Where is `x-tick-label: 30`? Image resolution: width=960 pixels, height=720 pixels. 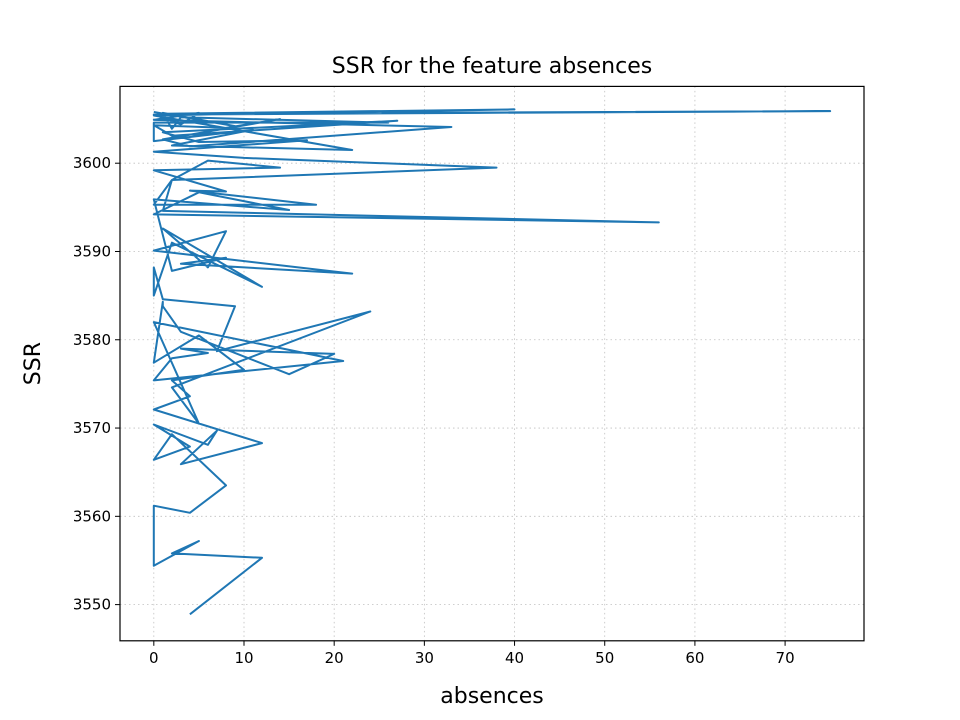 x-tick-label: 30 is located at coordinates (424, 658).